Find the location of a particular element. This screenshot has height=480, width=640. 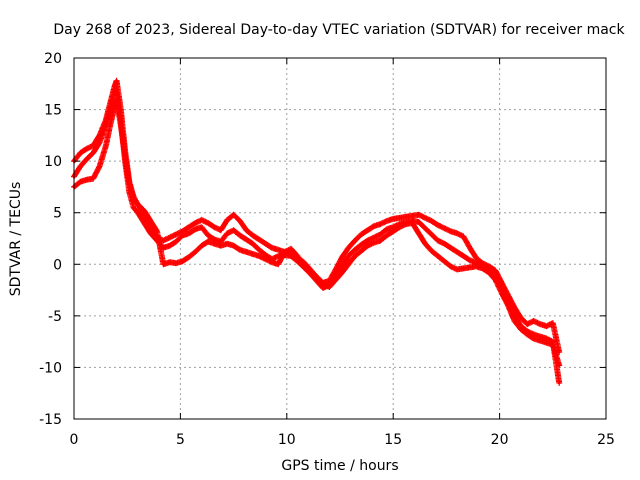

x-tick-label: 0 is located at coordinates (74, 440).